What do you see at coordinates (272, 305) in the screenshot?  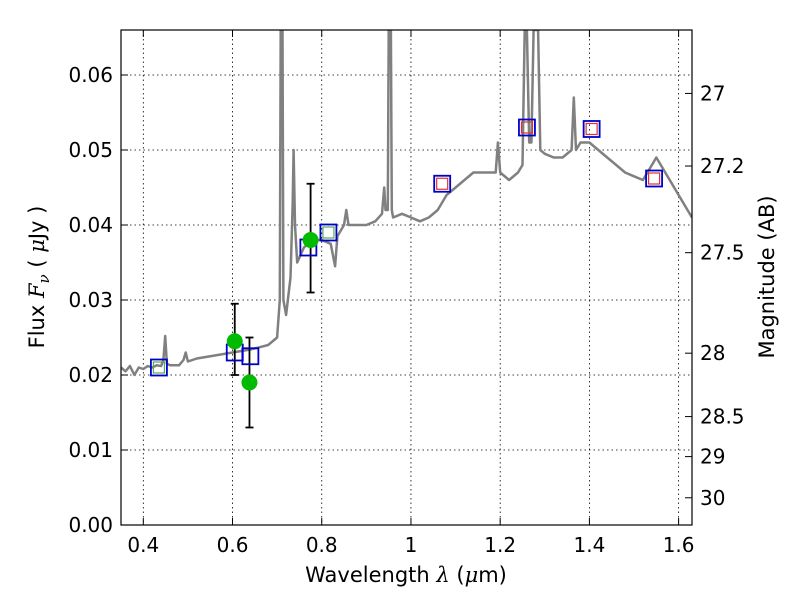 I see `errorbar-layer` at bounding box center [272, 305].